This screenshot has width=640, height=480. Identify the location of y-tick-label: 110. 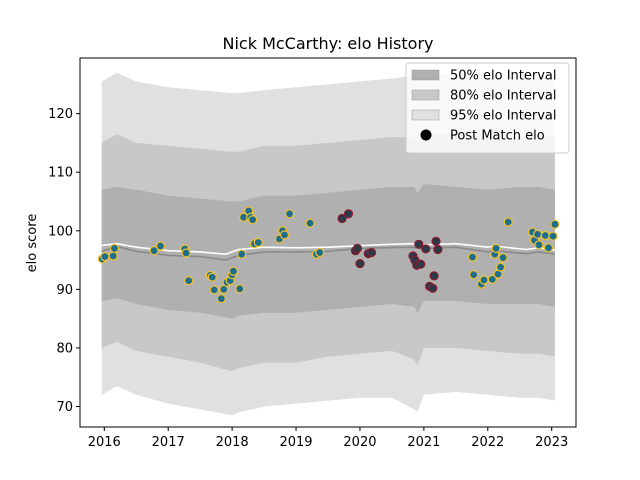
(60, 173).